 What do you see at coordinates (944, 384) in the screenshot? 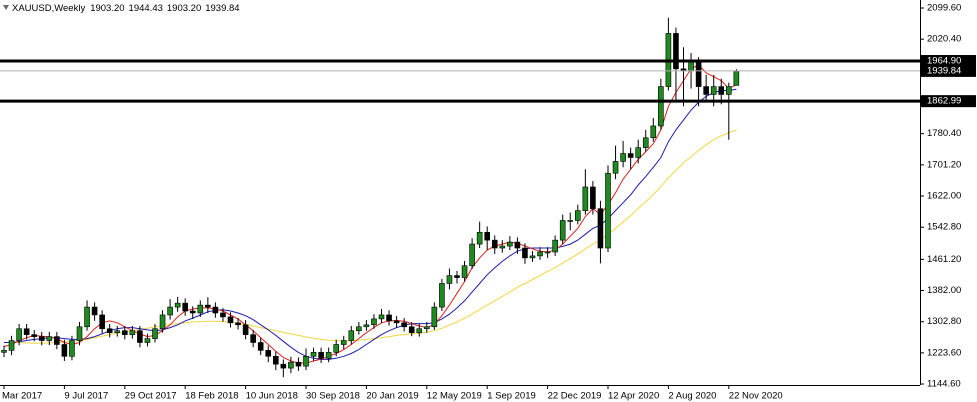
I see `y-tick-label: 1144.60` at bounding box center [944, 384].